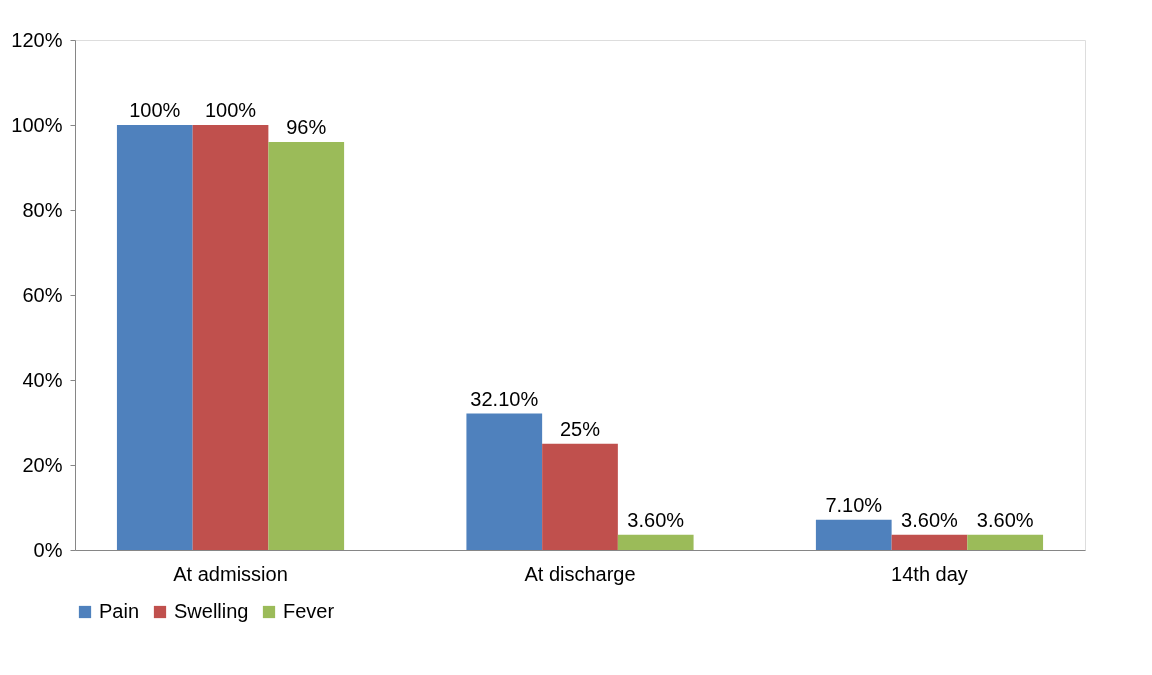 This screenshot has width=1152, height=675. What do you see at coordinates (119, 611) in the screenshot?
I see `legend-label: Pain` at bounding box center [119, 611].